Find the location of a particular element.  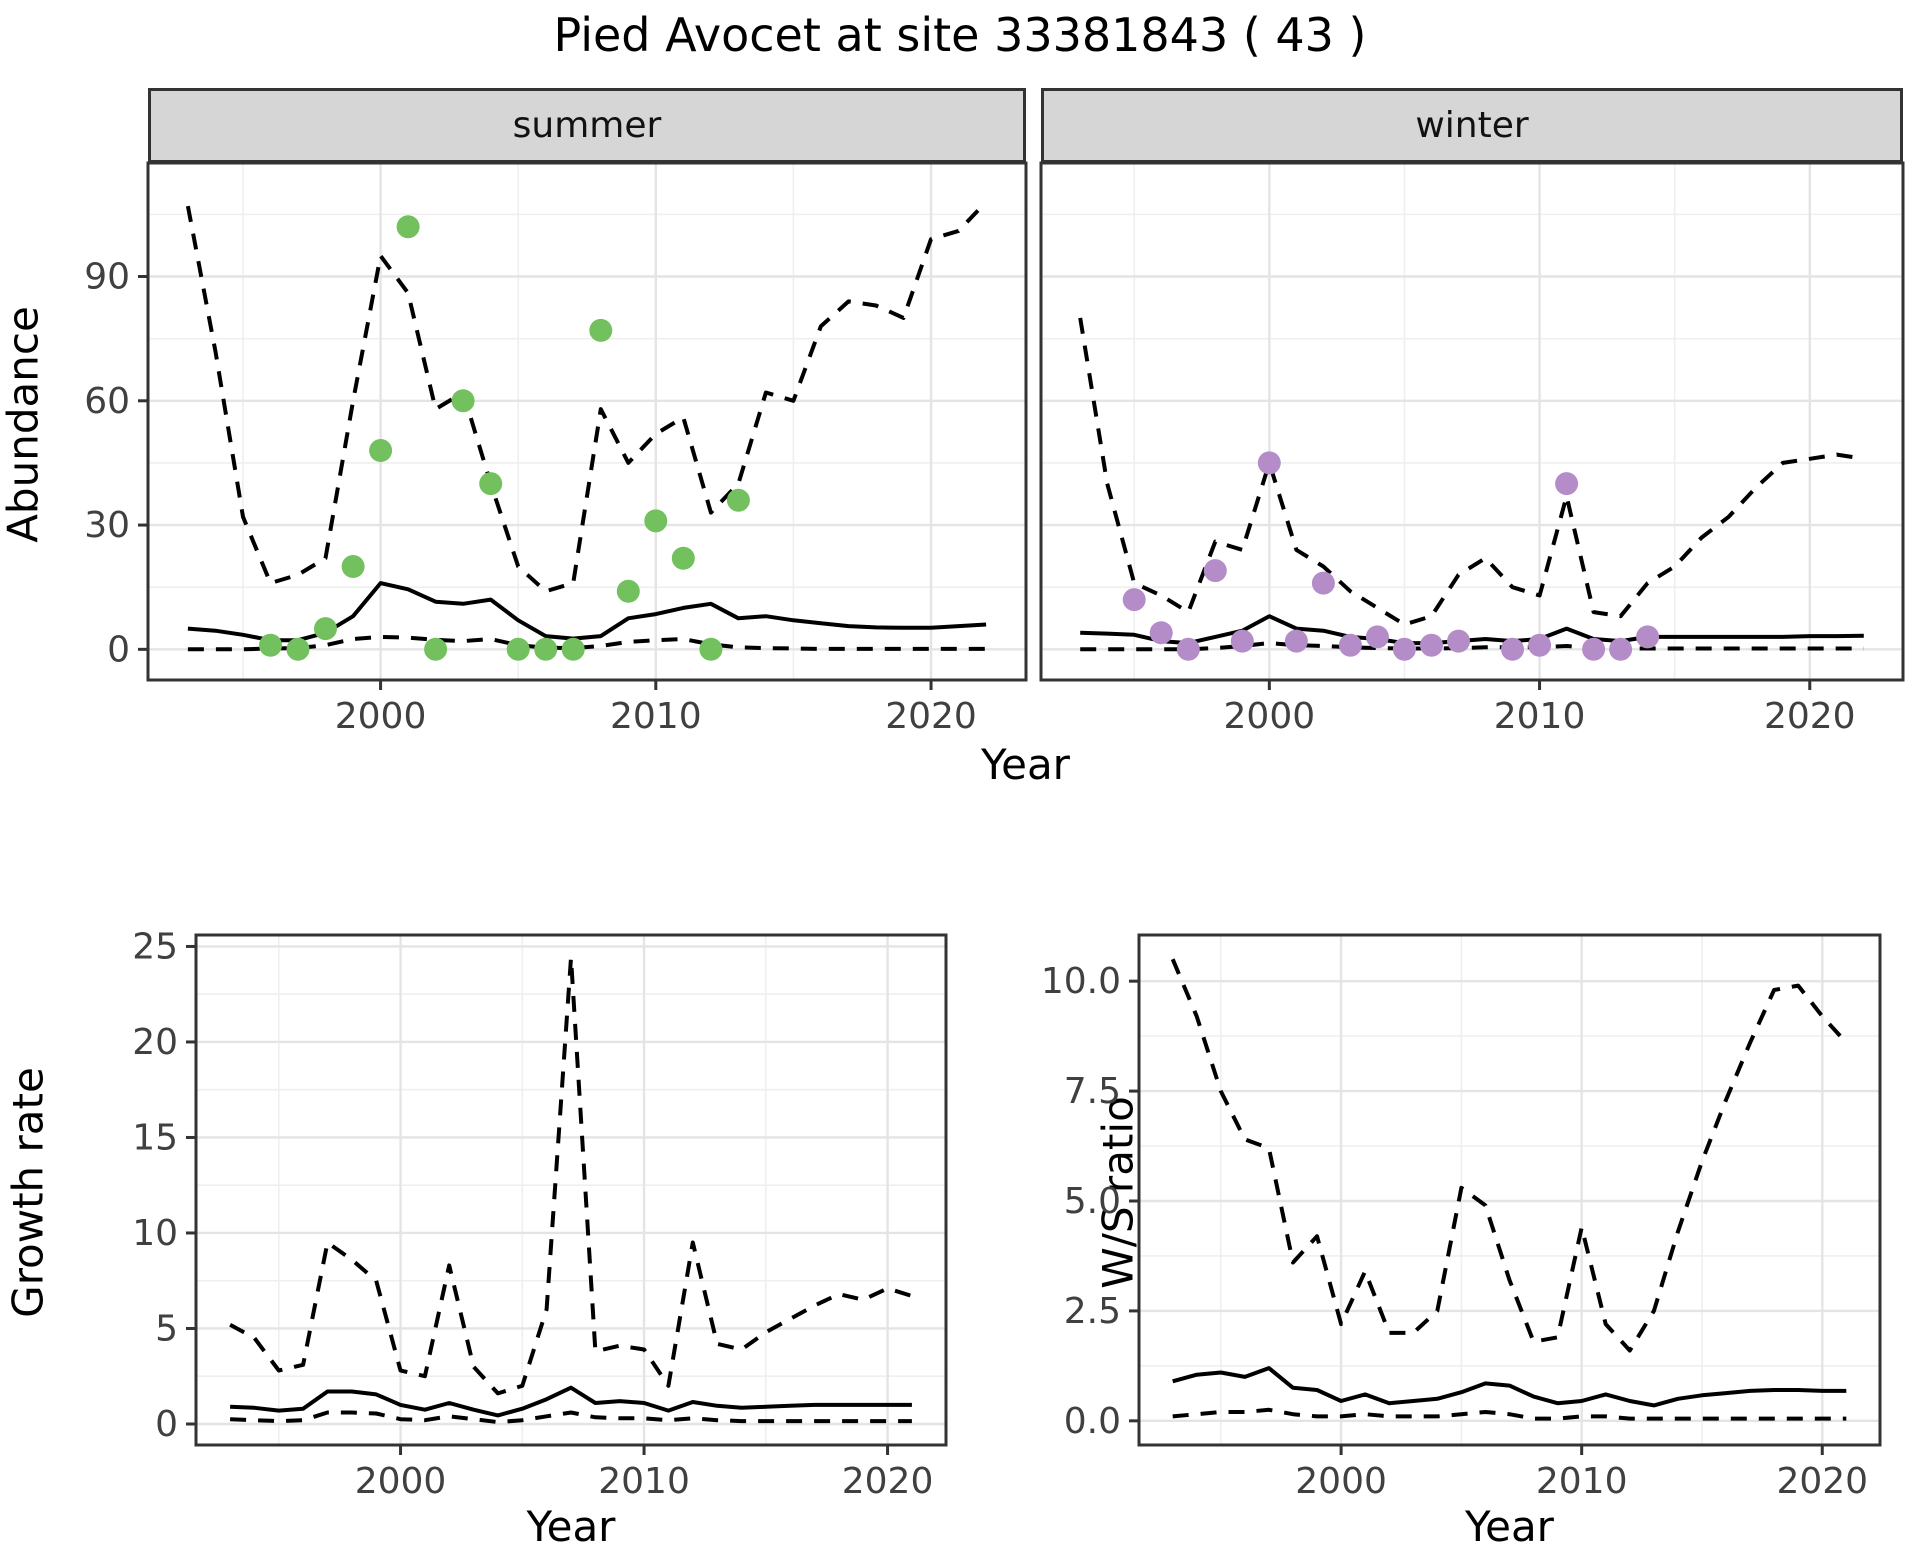

y-tick-label: 30 is located at coordinates (107, 525).